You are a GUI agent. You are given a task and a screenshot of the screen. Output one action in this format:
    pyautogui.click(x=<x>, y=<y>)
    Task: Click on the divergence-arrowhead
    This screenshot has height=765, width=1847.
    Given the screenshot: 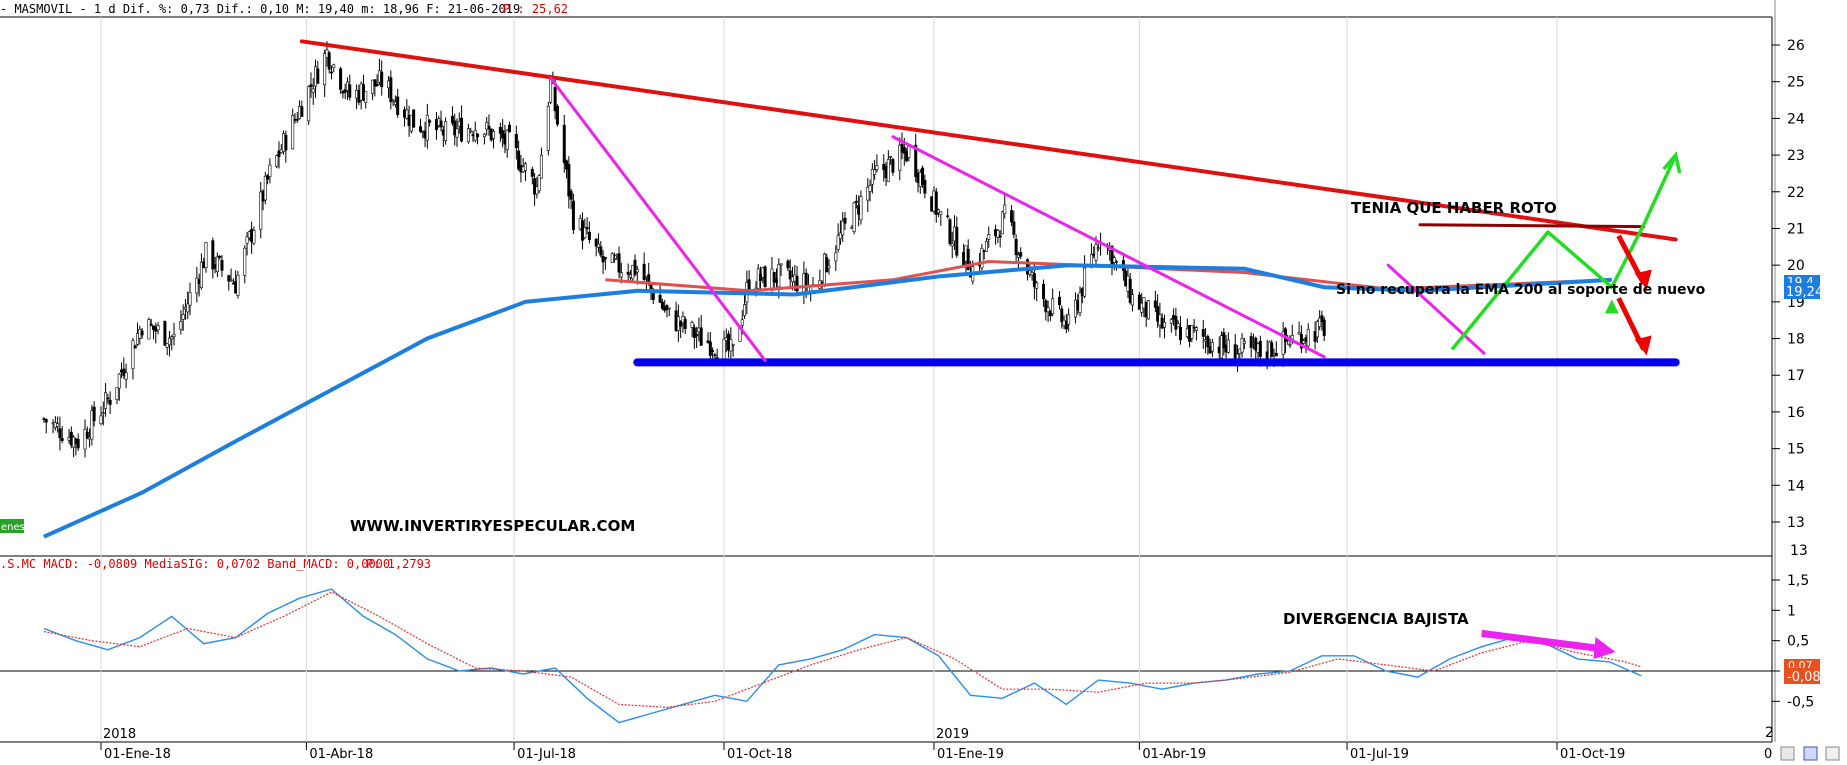 What is the action you would take?
    pyautogui.click(x=1604, y=647)
    